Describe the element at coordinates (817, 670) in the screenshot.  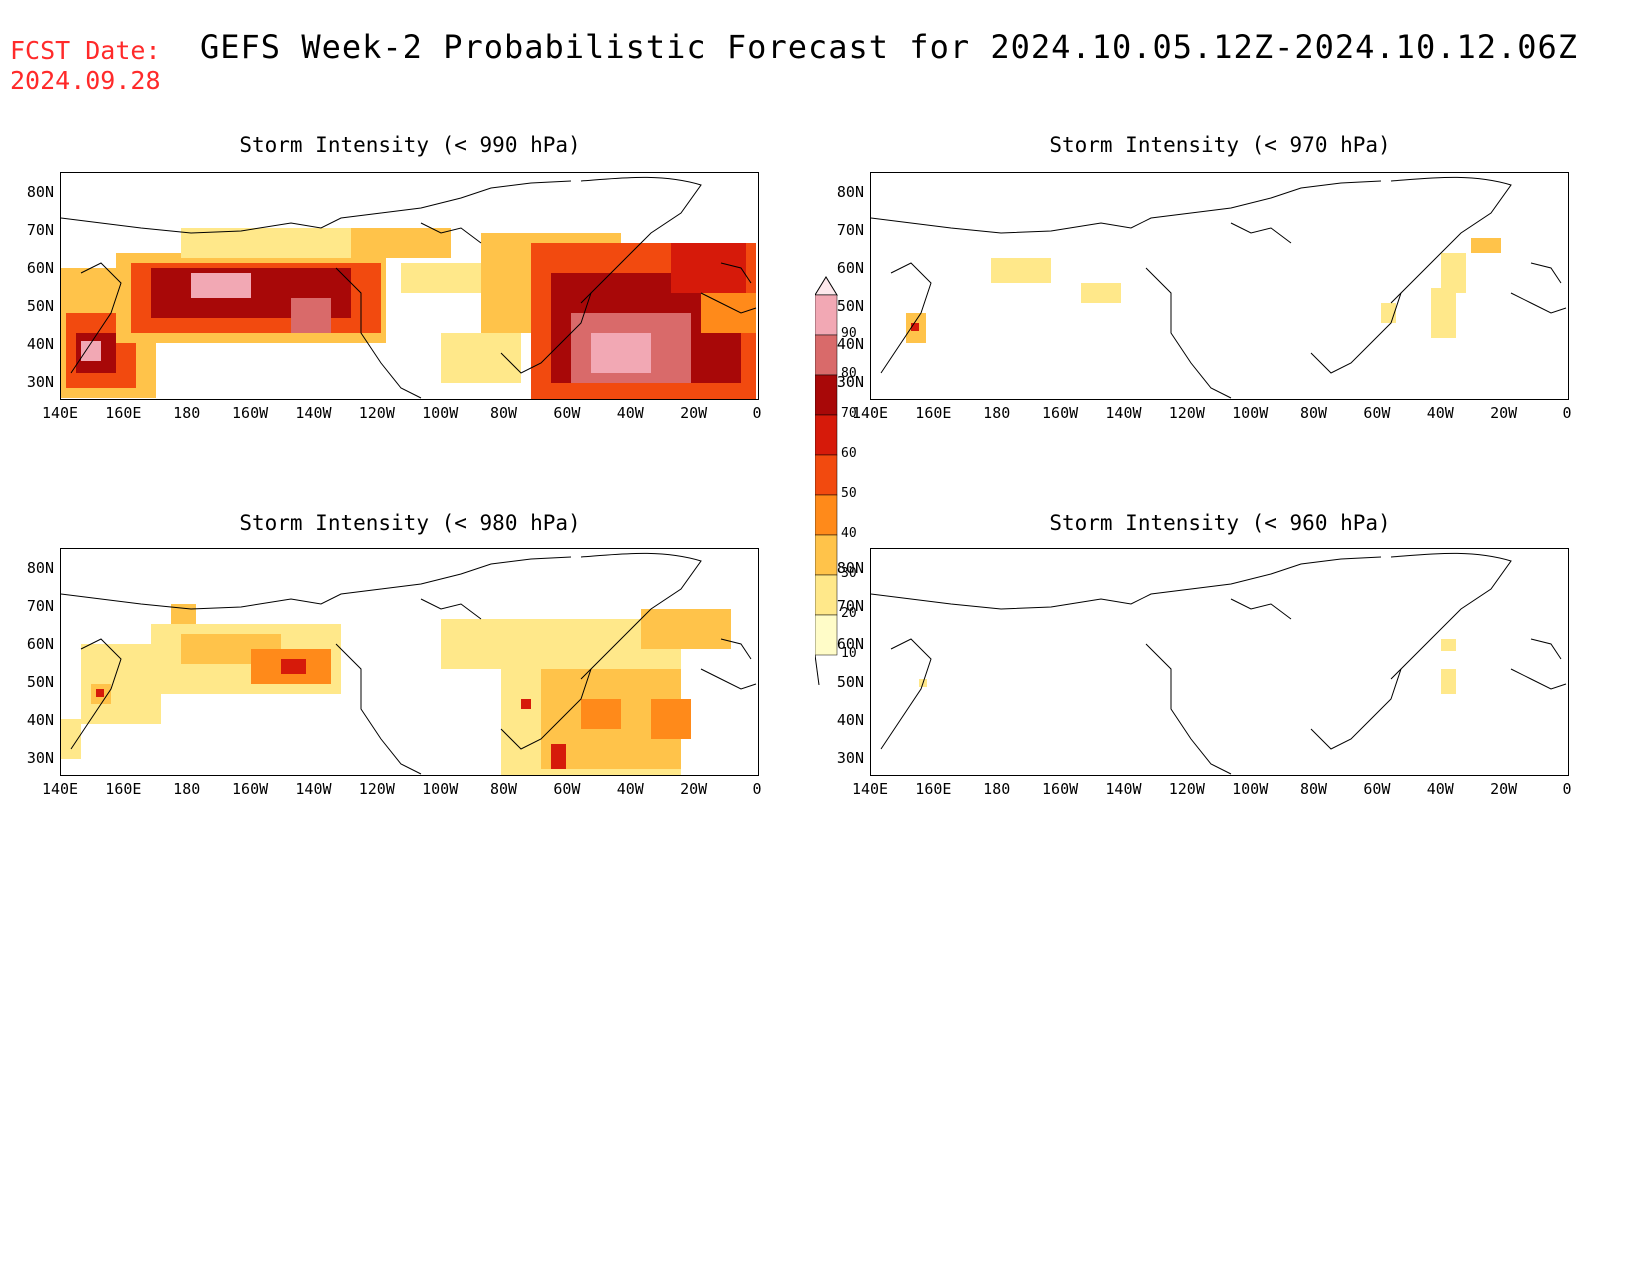
I see `colorbar-min-tail` at that location.